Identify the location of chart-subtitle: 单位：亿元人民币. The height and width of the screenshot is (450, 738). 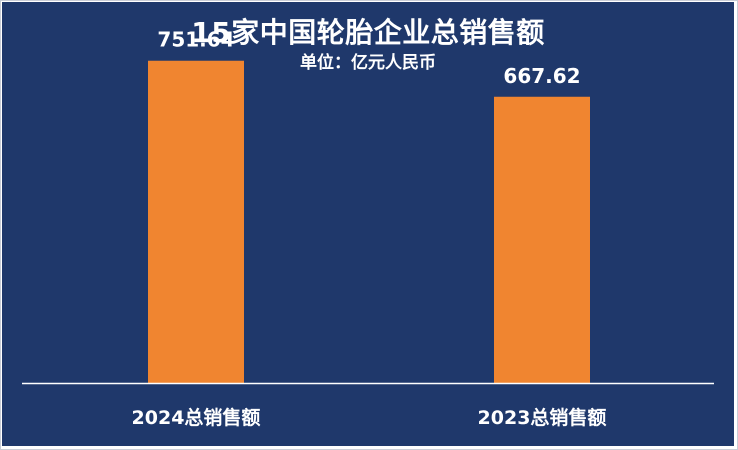
(368, 63).